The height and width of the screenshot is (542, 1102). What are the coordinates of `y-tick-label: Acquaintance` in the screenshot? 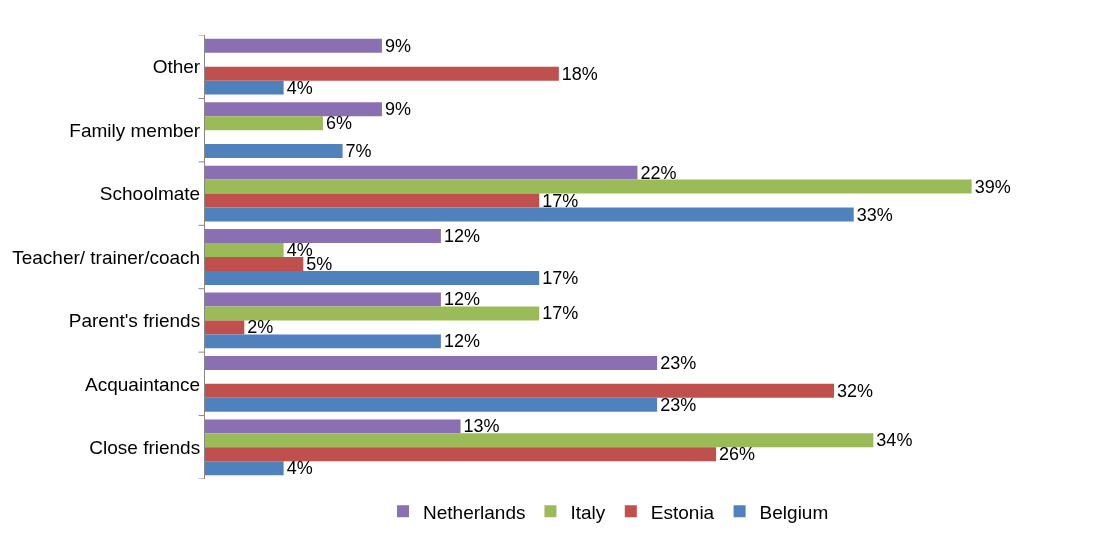 It's located at (143, 384).